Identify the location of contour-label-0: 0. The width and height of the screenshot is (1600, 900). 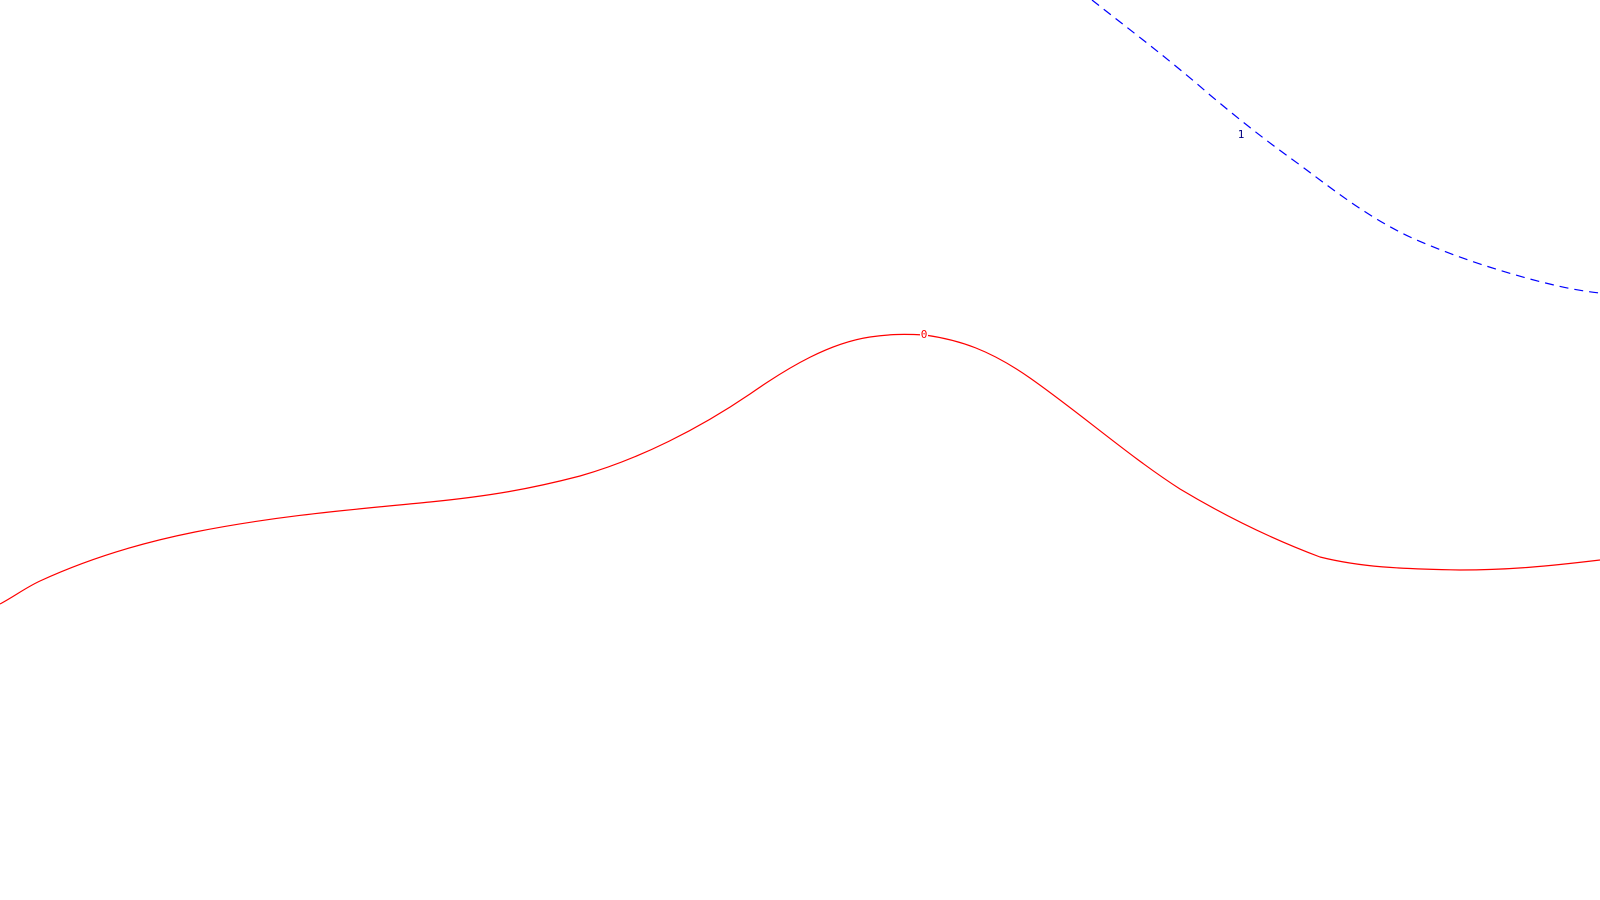
(924, 334).